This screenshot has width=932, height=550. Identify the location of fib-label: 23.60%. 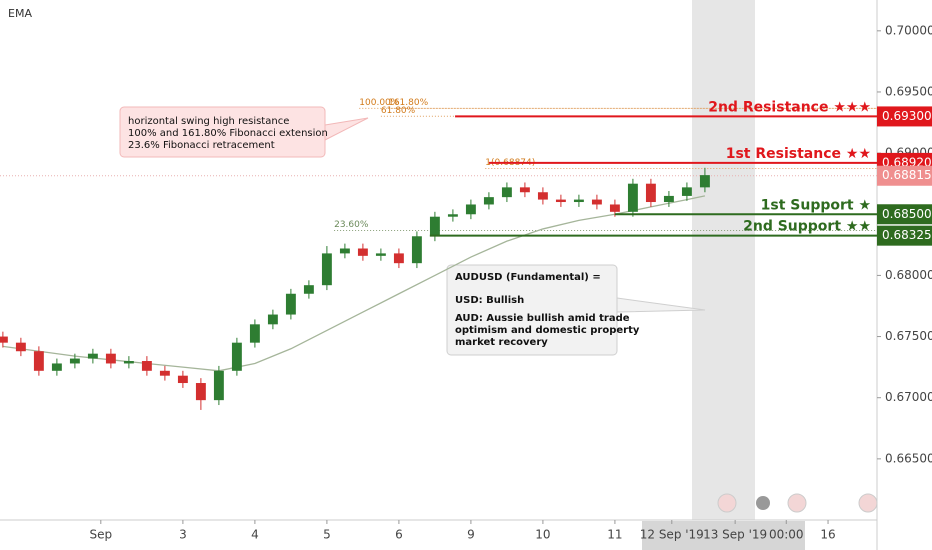
(351, 225).